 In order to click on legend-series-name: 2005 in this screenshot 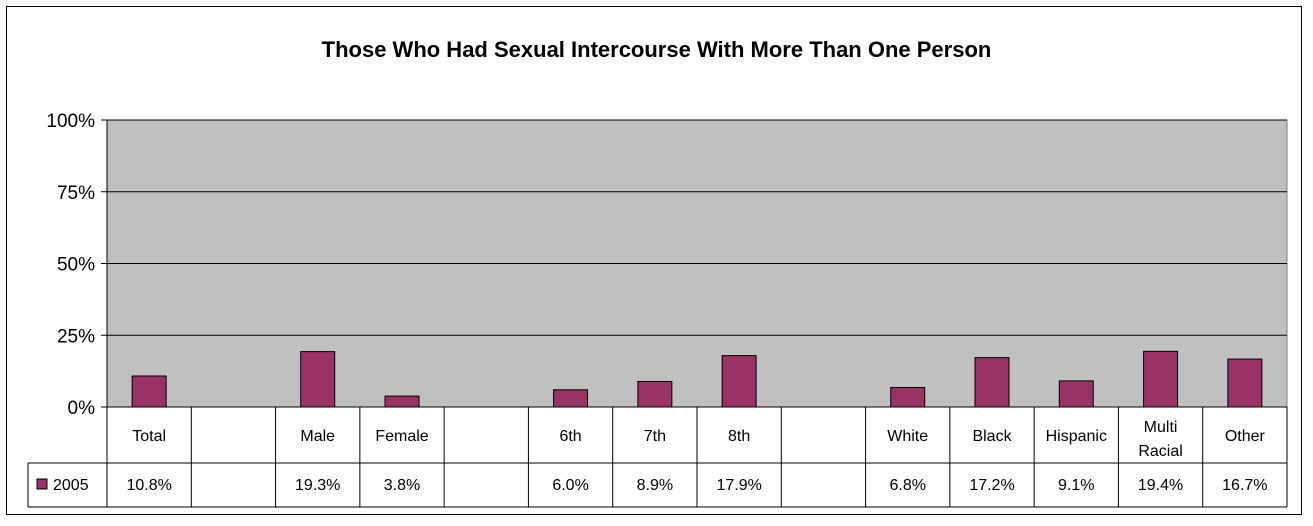, I will do `click(71, 485)`.